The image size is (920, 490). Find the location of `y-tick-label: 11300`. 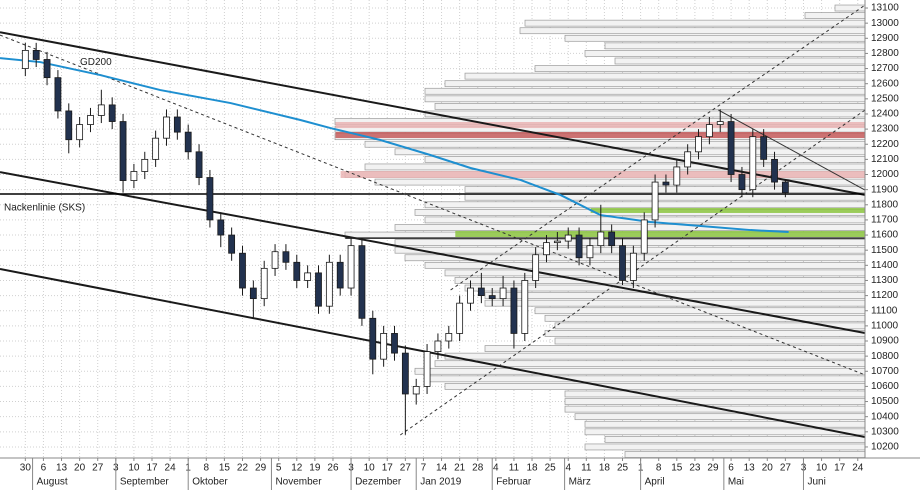

y-tick-label: 11300 is located at coordinates (885, 280).